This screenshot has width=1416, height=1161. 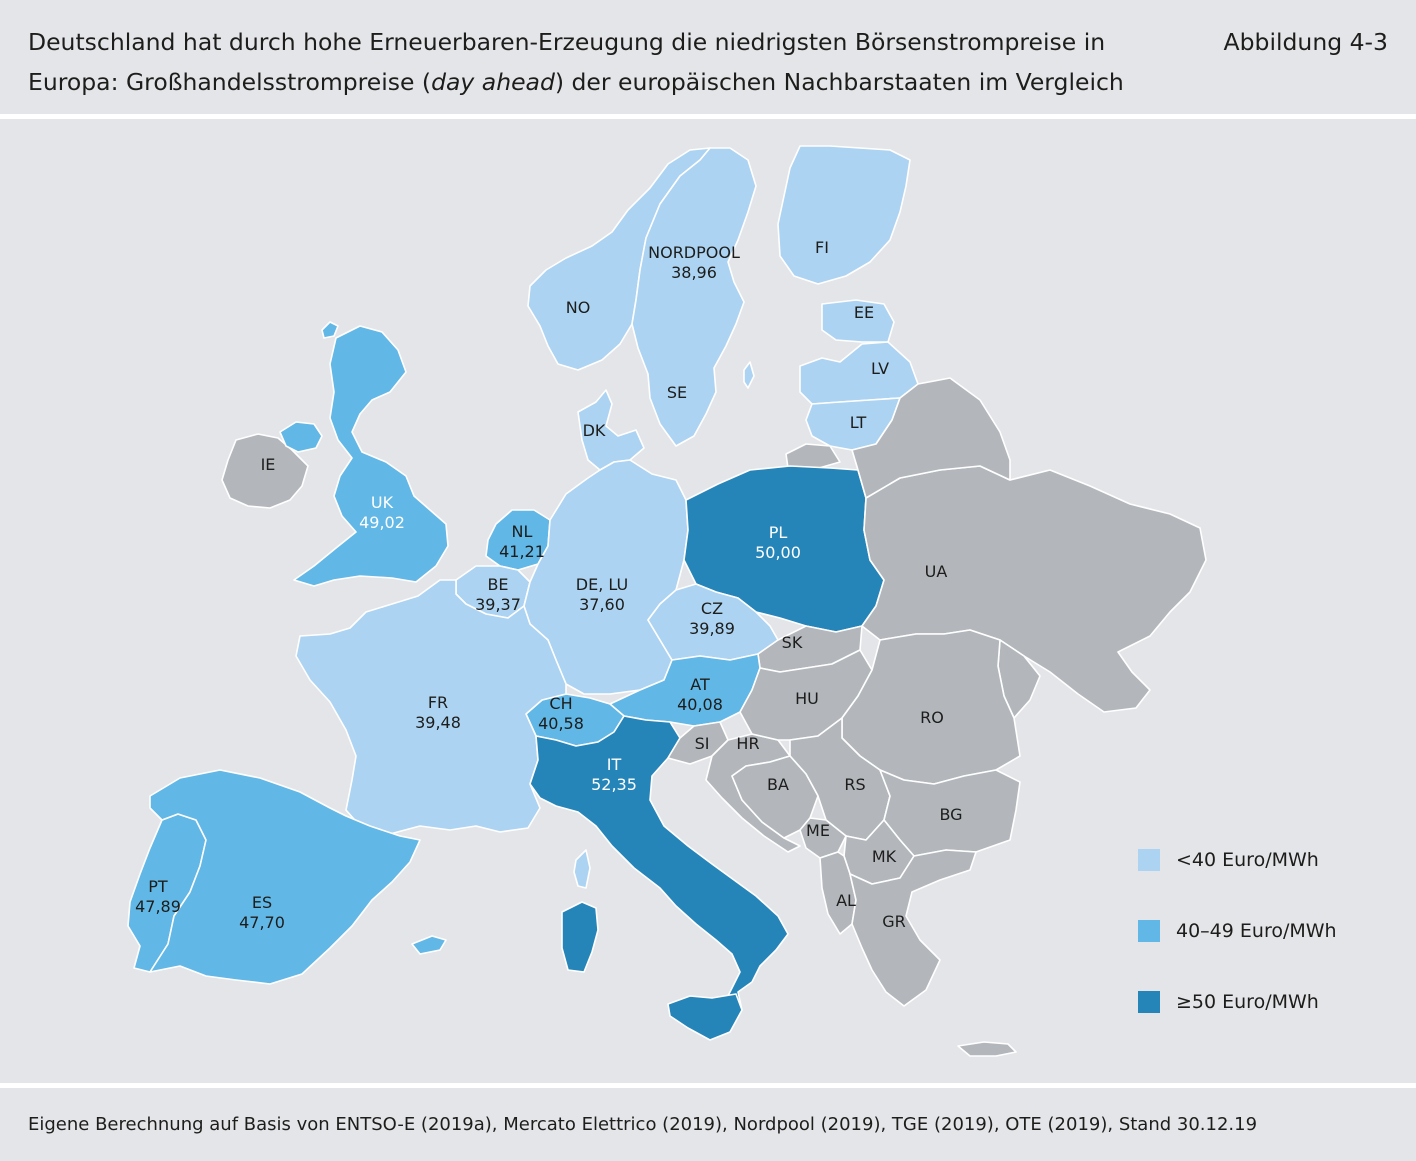 What do you see at coordinates (1247, 860) in the screenshot?
I see `legend-label-low: <40 Euro/MWh` at bounding box center [1247, 860].